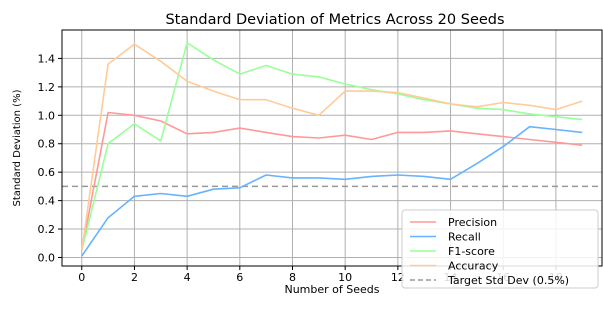 The image size is (603, 322). Describe the element at coordinates (47, 144) in the screenshot. I see `y-tick-label: 0.8` at that location.